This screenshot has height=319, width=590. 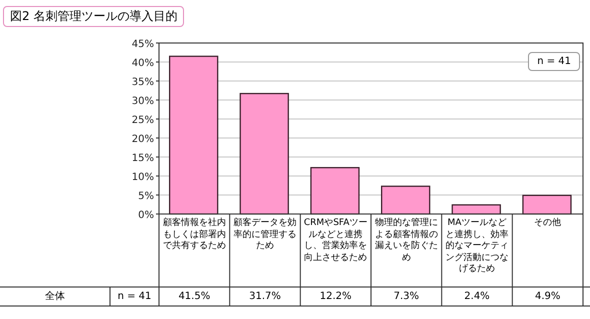 I want to click on x-tick-label: その他, so click(x=547, y=223).